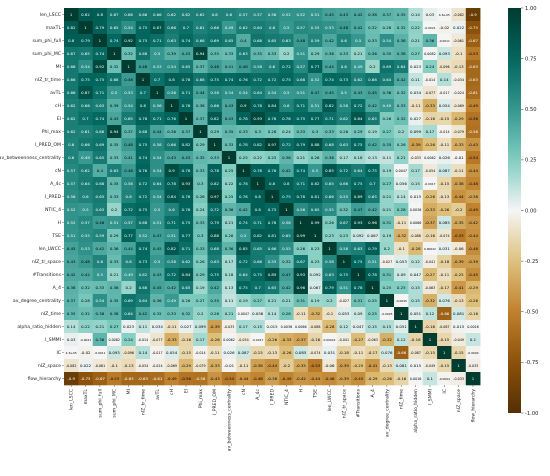  What do you see at coordinates (531, 161) in the screenshot?
I see `colorbar-tick-label: 0.25` at bounding box center [531, 161].